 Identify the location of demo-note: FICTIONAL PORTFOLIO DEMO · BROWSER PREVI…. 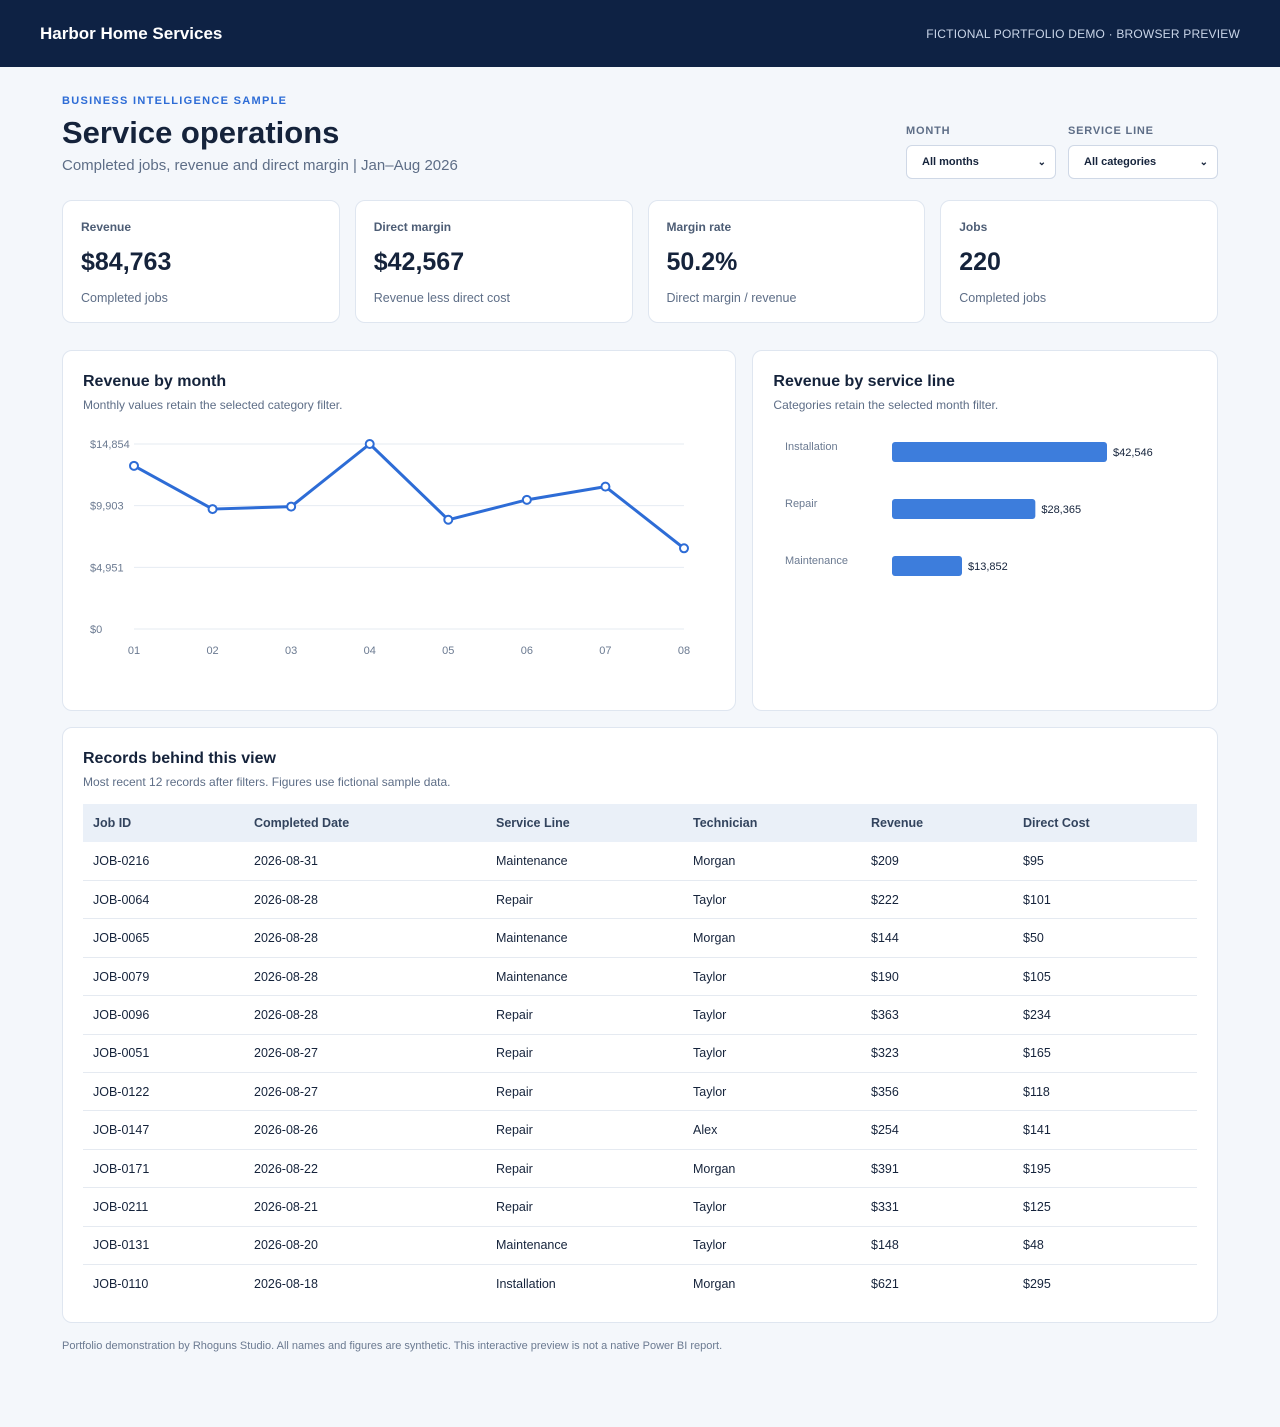
(1083, 33).